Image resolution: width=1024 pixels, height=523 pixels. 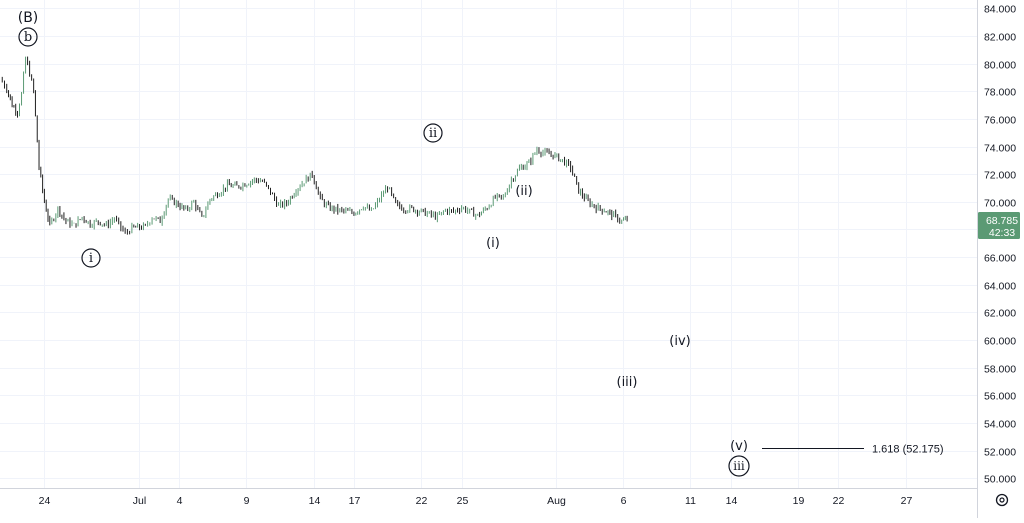 I want to click on last-price-tag: 68.785 42:33, so click(x=999, y=225).